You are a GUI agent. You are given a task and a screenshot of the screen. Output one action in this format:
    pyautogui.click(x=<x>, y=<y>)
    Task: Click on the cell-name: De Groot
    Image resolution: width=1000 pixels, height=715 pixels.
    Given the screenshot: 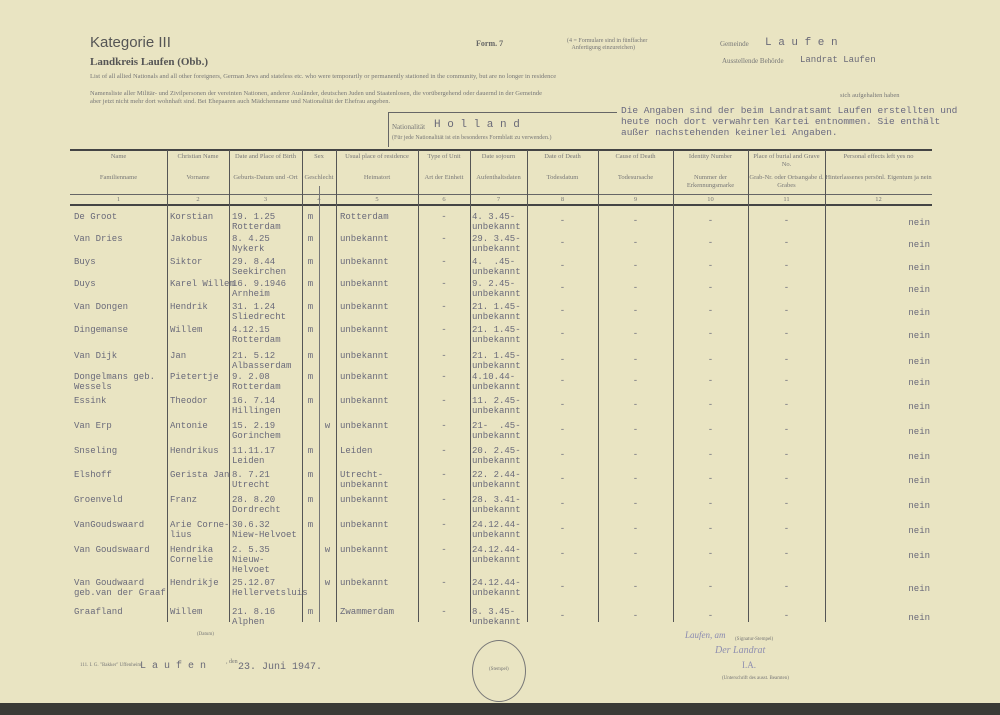 What is the action you would take?
    pyautogui.click(x=96, y=217)
    